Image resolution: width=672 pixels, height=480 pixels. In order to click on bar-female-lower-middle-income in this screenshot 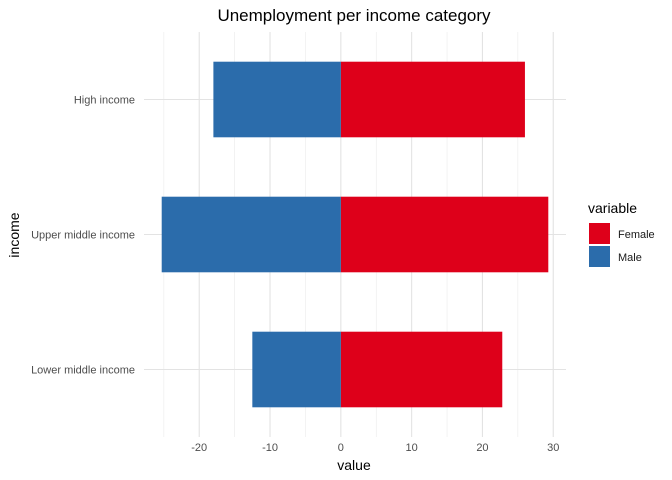, I will do `click(421, 369)`.